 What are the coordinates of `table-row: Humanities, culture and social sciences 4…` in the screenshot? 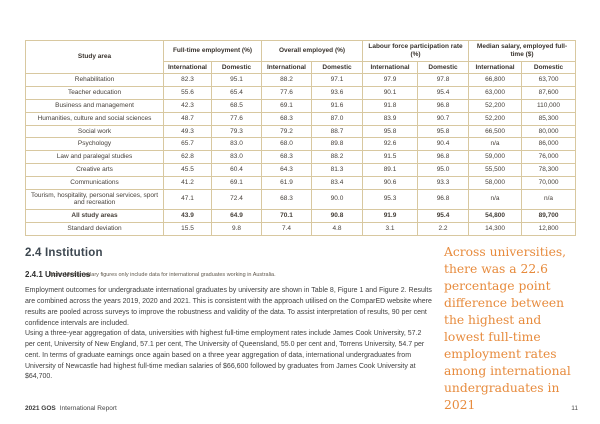 It's located at (301, 118).